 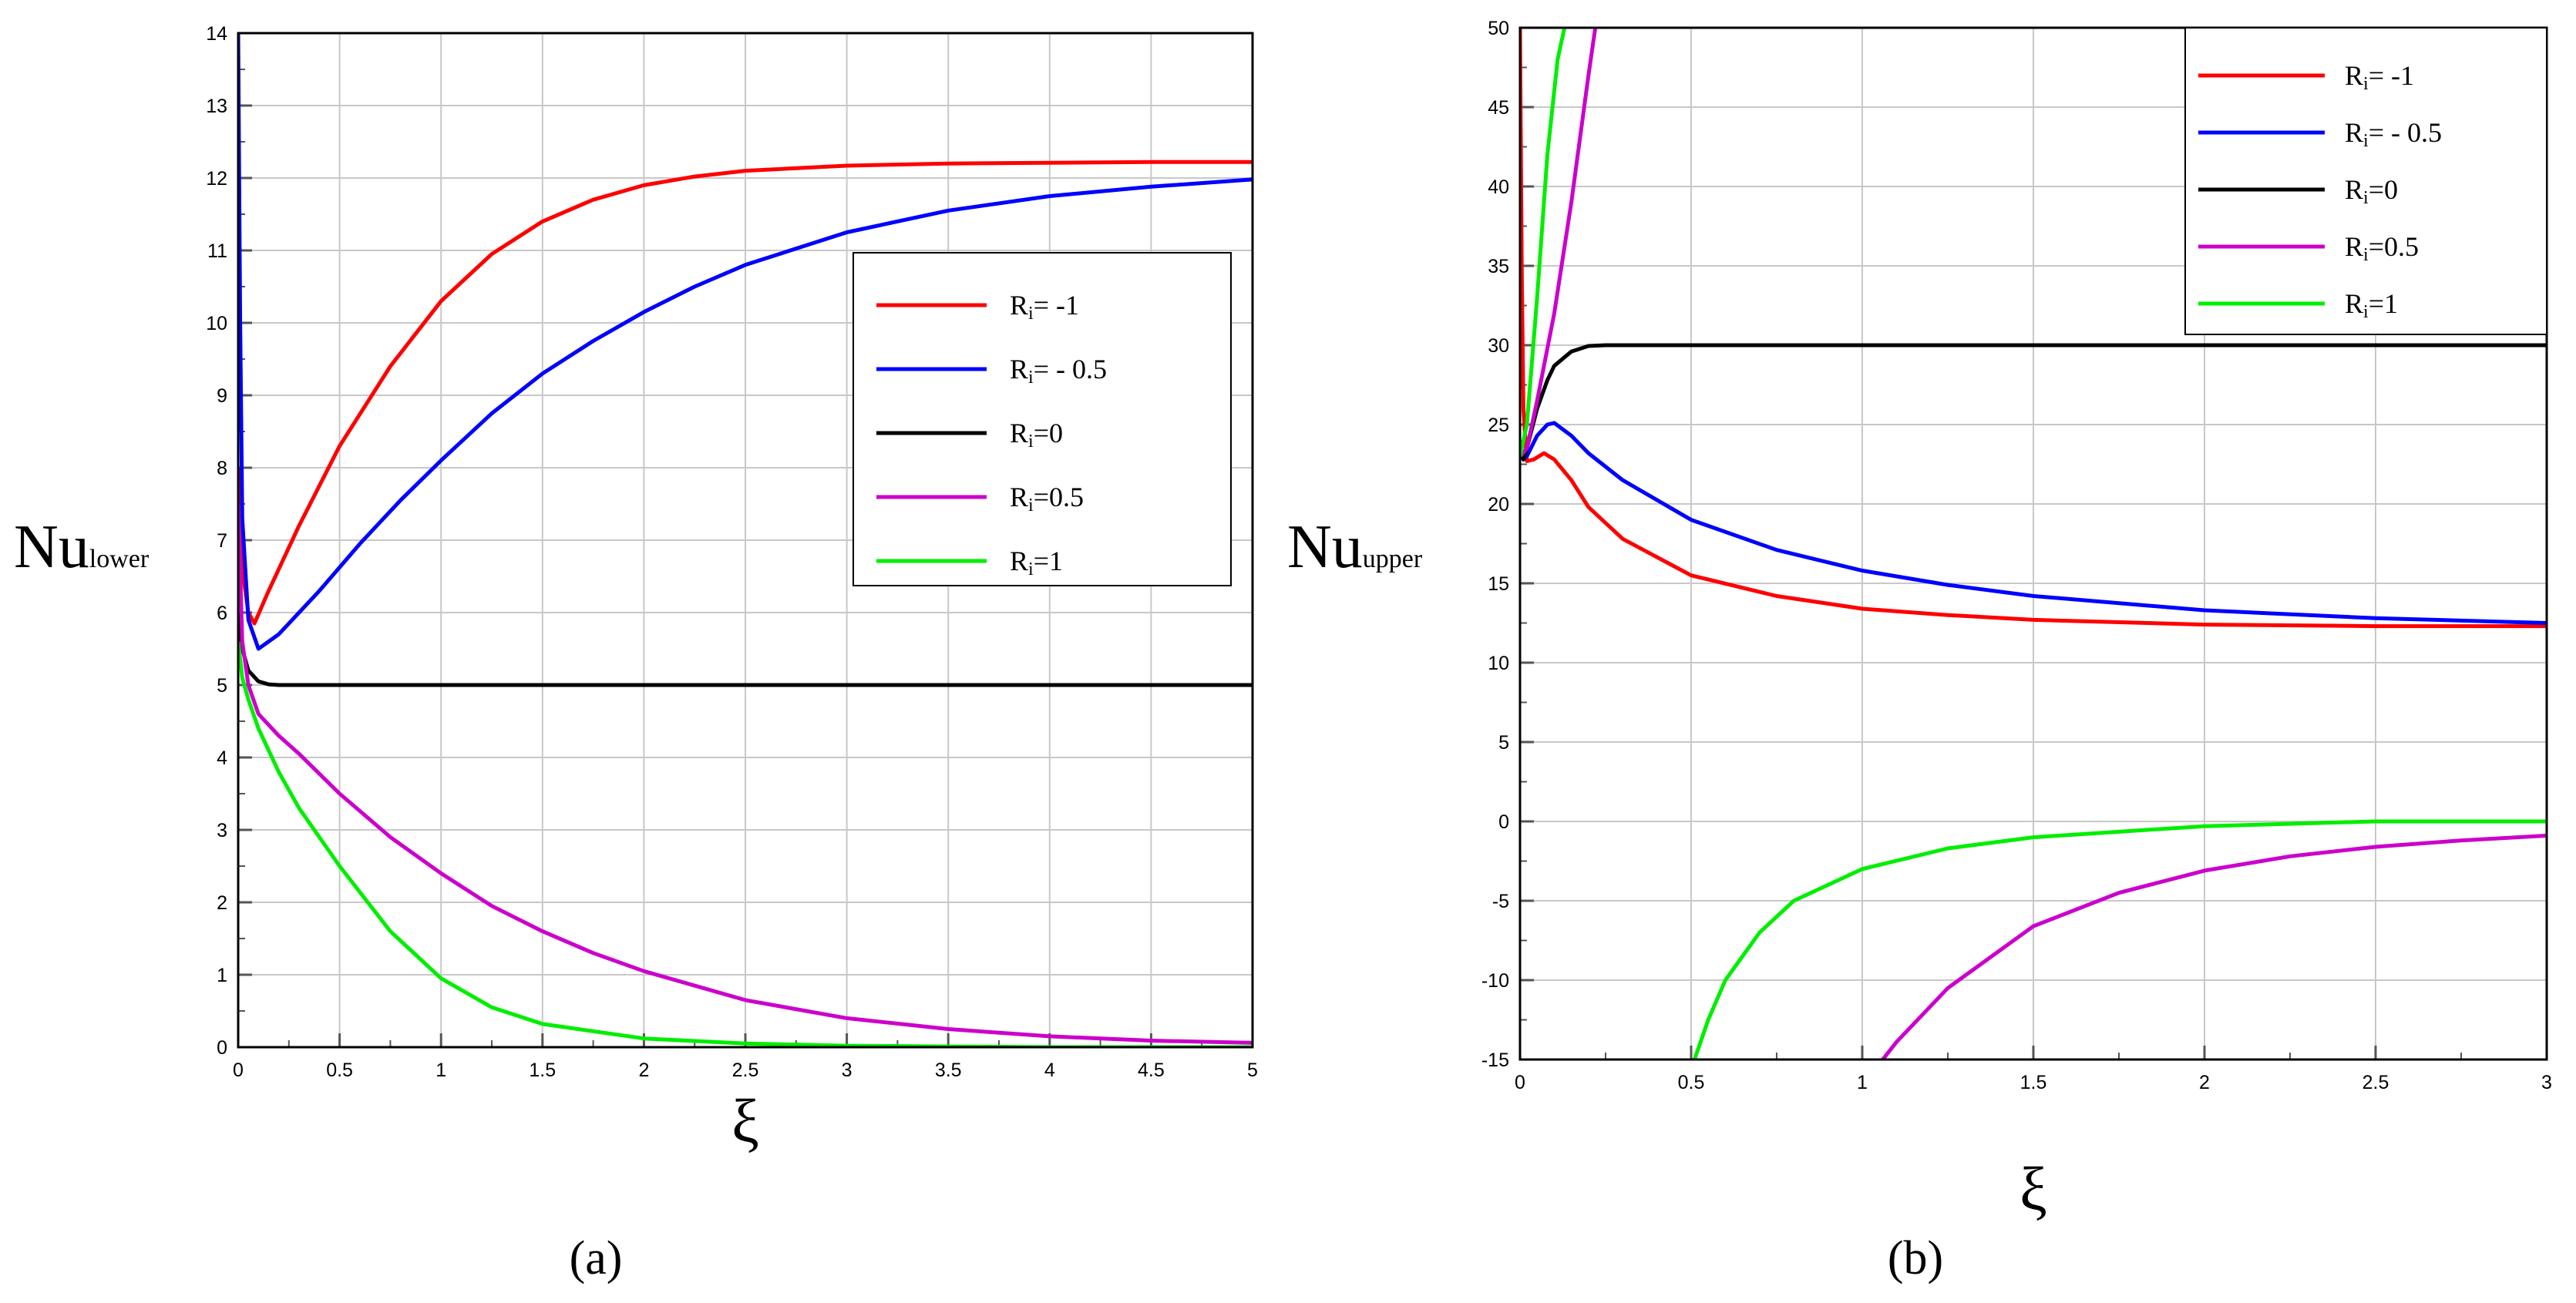 I want to click on y-tick-label: 11, so click(x=217, y=251).